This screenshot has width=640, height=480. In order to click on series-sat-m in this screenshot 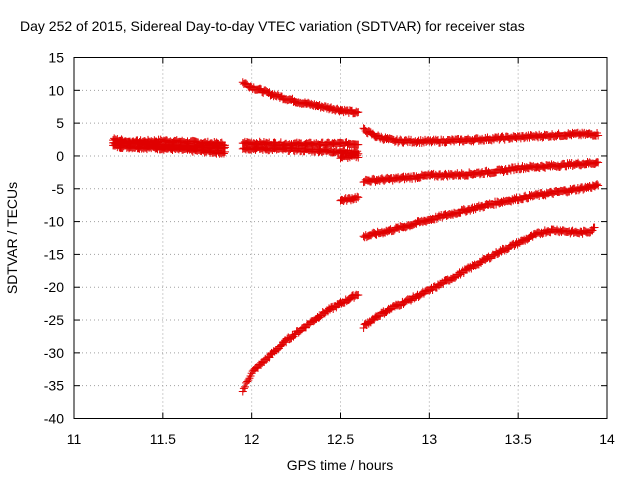, I will do `click(479, 277)`.